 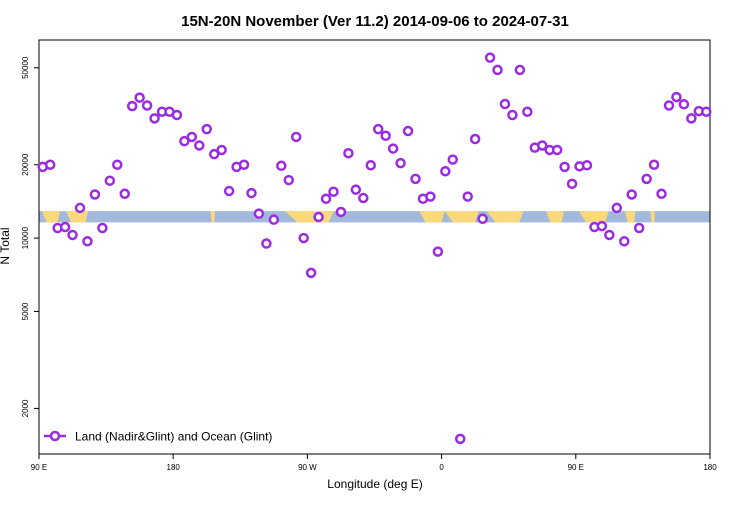 I want to click on y-tick-label: 5000, so click(x=25, y=311).